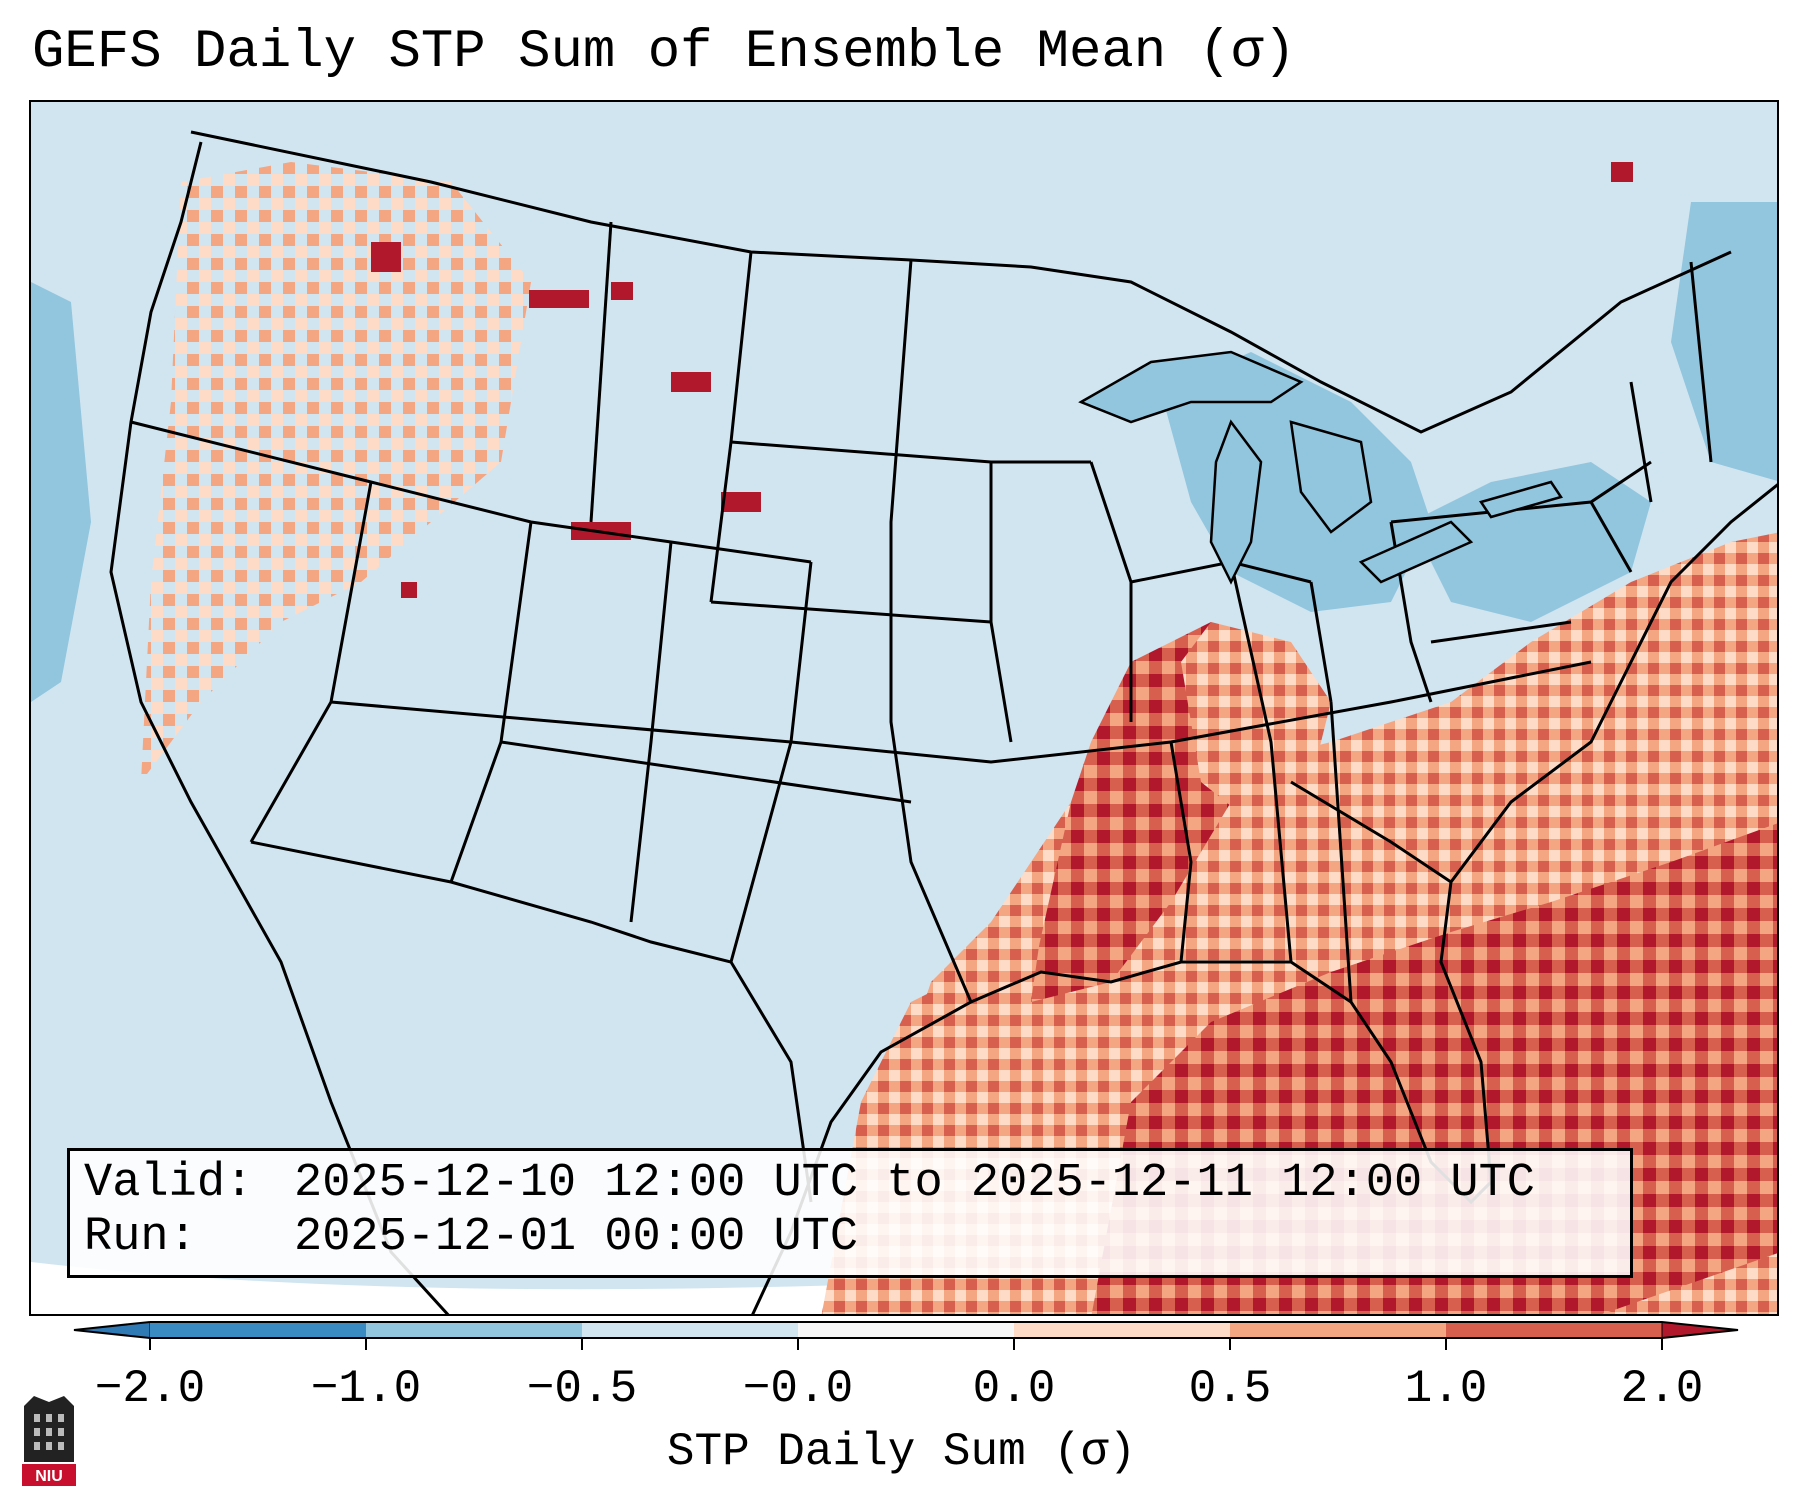  What do you see at coordinates (150, 1389) in the screenshot?
I see `tick-label-neg-2: −2.0` at bounding box center [150, 1389].